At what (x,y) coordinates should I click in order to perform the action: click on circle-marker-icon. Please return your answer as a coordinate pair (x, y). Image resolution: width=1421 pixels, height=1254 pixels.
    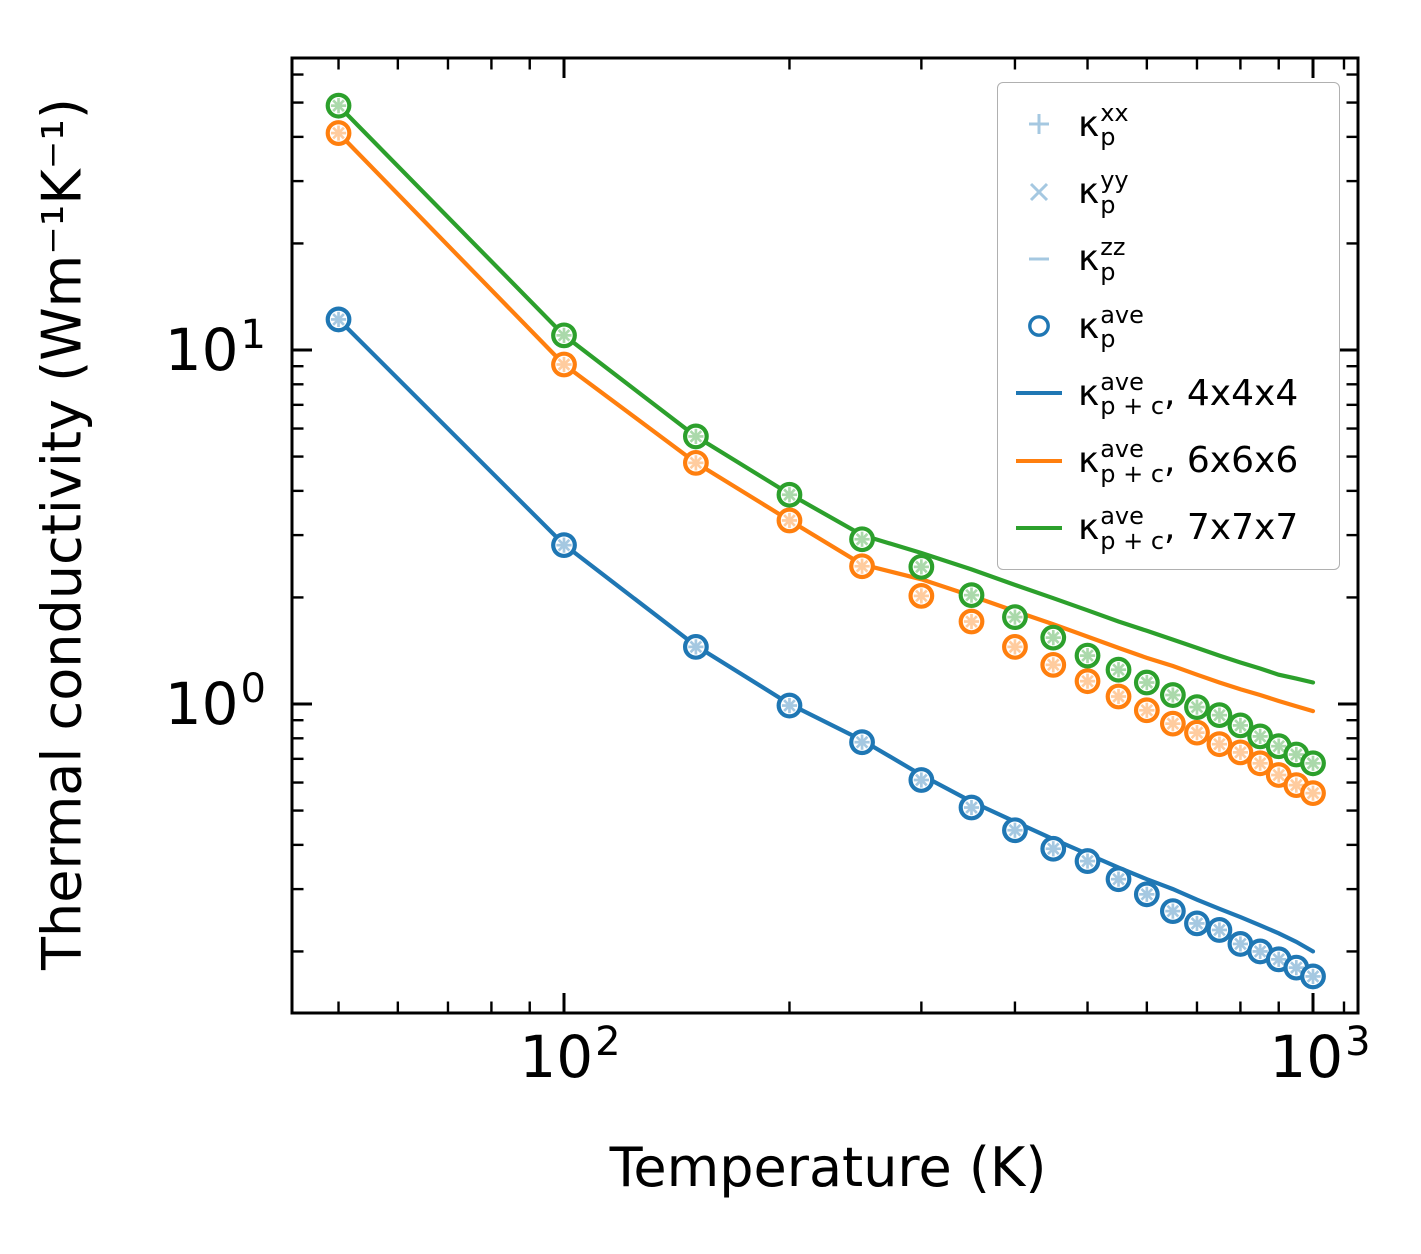
    Looking at the image, I should click on (1039, 326).